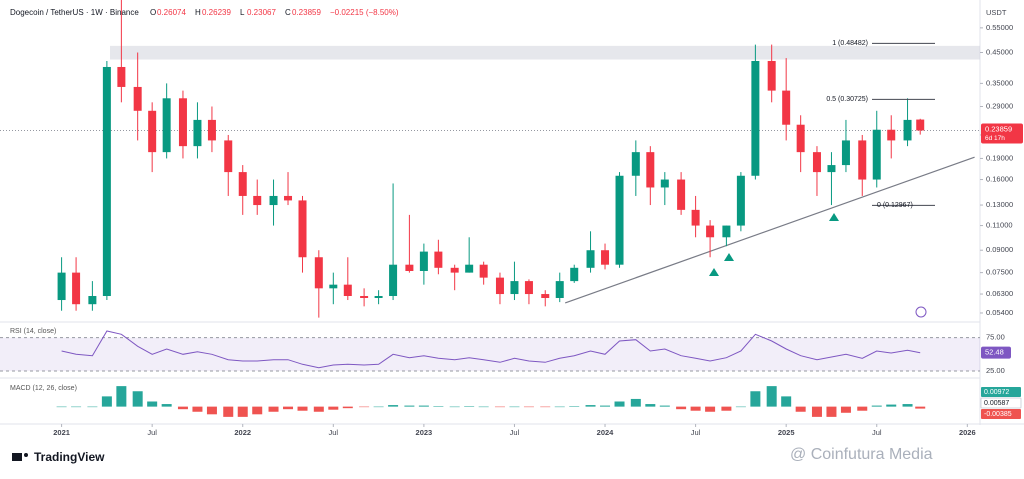 The height and width of the screenshot is (479, 1024). Describe the element at coordinates (921, 312) in the screenshot. I see `replay-icon` at that location.